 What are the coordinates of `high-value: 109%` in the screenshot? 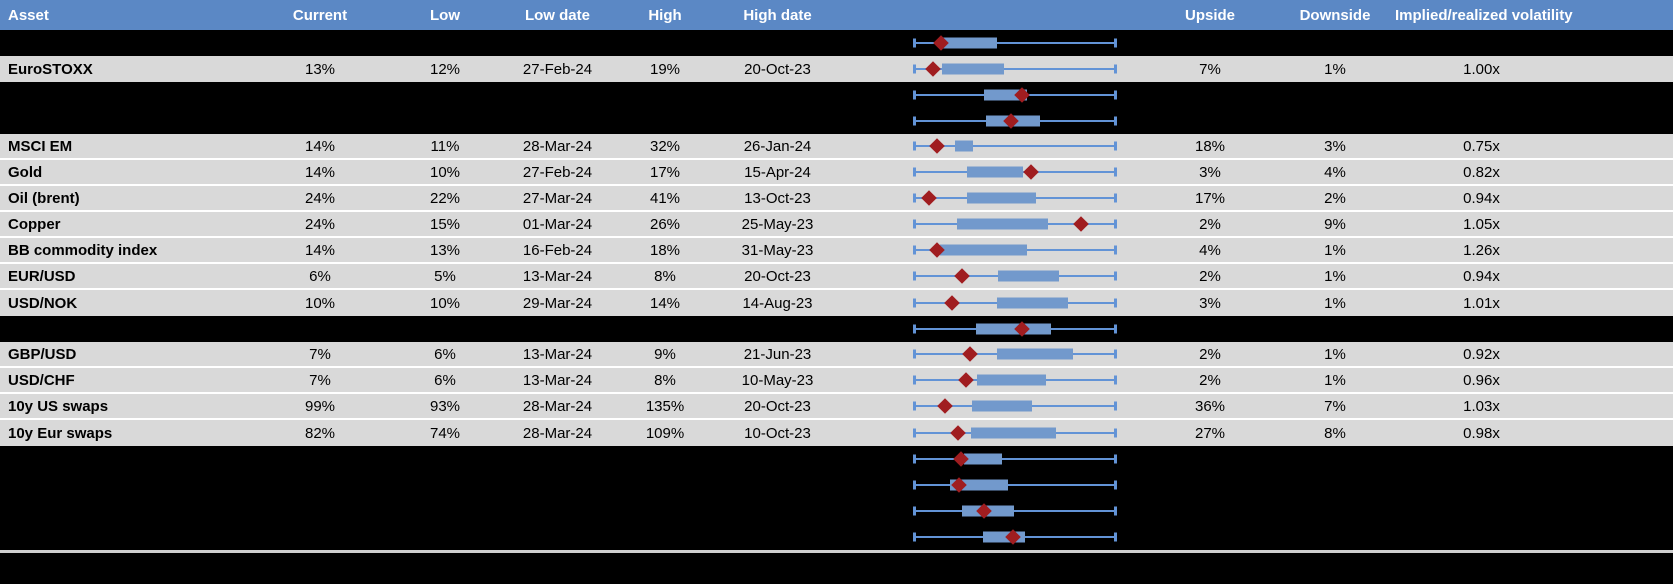 It's located at (665, 433).